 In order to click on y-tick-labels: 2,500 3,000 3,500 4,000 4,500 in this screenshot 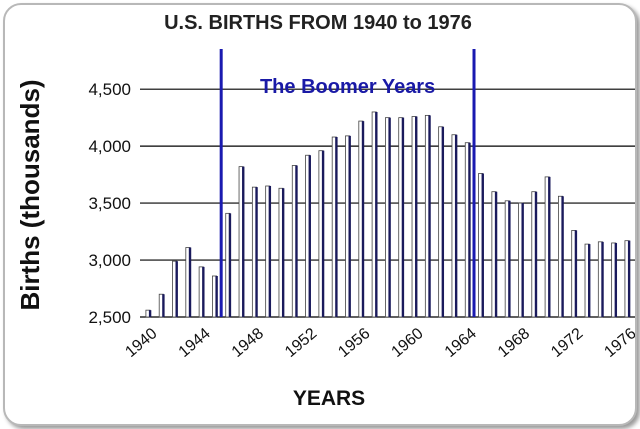, I will do `click(109, 203)`.